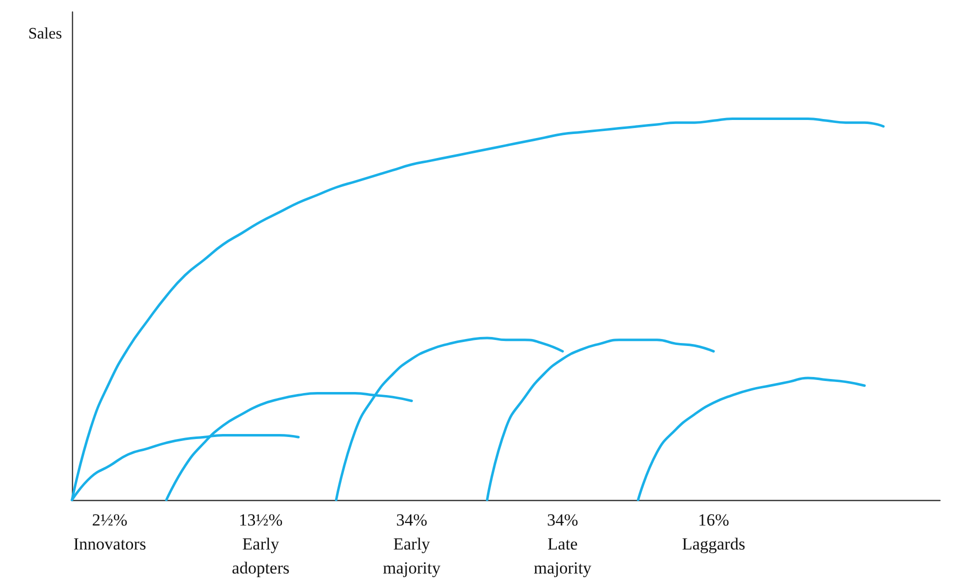 Image resolution: width=959 pixels, height=580 pixels. Describe the element at coordinates (109, 532) in the screenshot. I see `x-tick-label: 2½% Innovators` at that location.